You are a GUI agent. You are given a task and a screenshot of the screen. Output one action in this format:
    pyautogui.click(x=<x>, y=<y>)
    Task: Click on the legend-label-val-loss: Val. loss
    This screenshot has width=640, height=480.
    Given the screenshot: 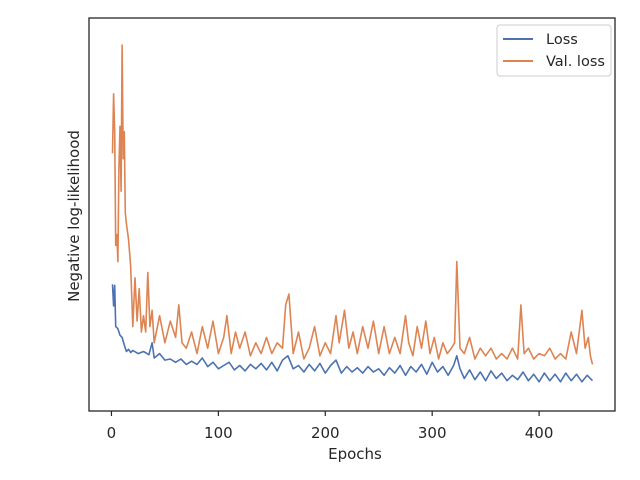 What is the action you would take?
    pyautogui.click(x=575, y=62)
    